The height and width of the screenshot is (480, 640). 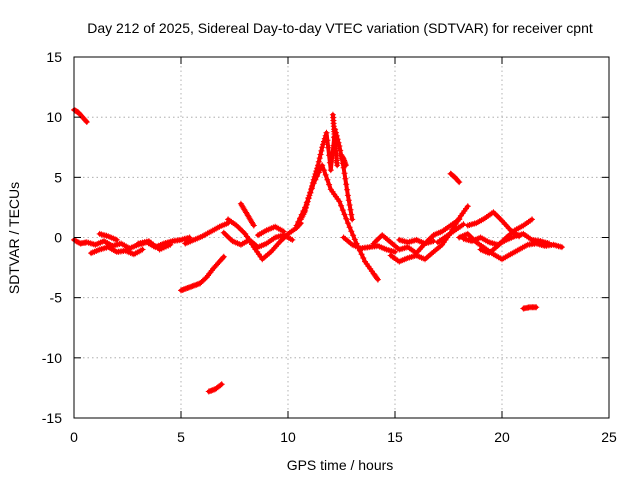 I want to click on y-tick-label: 5, so click(x=58, y=177).